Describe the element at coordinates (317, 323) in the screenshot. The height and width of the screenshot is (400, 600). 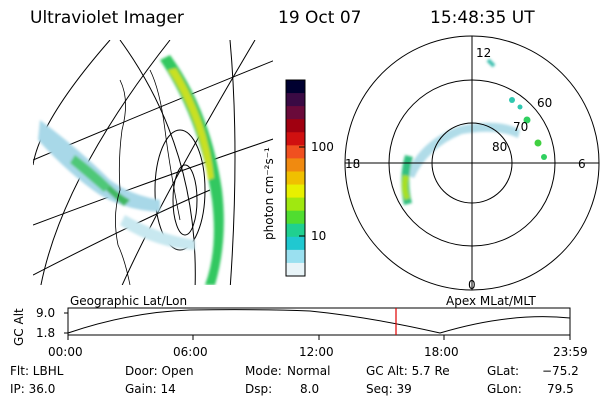
I see `timeline-chart` at that location.